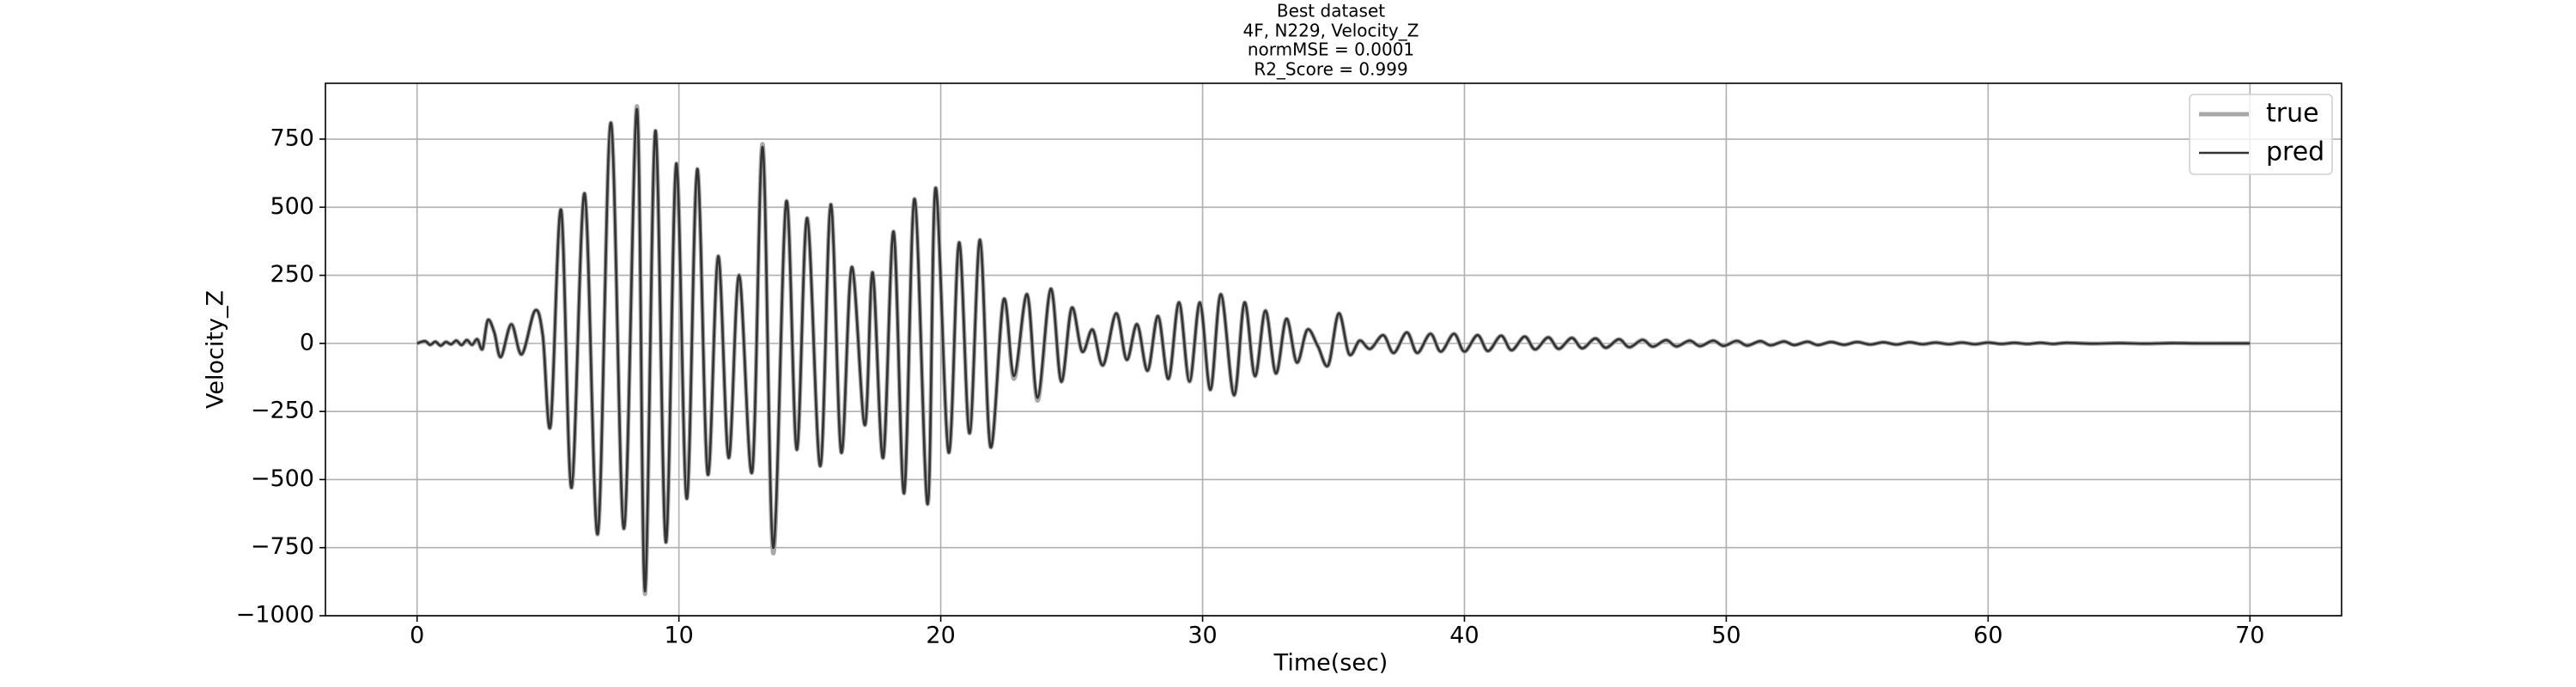  I want to click on x-tick-label: 10, so click(678, 636).